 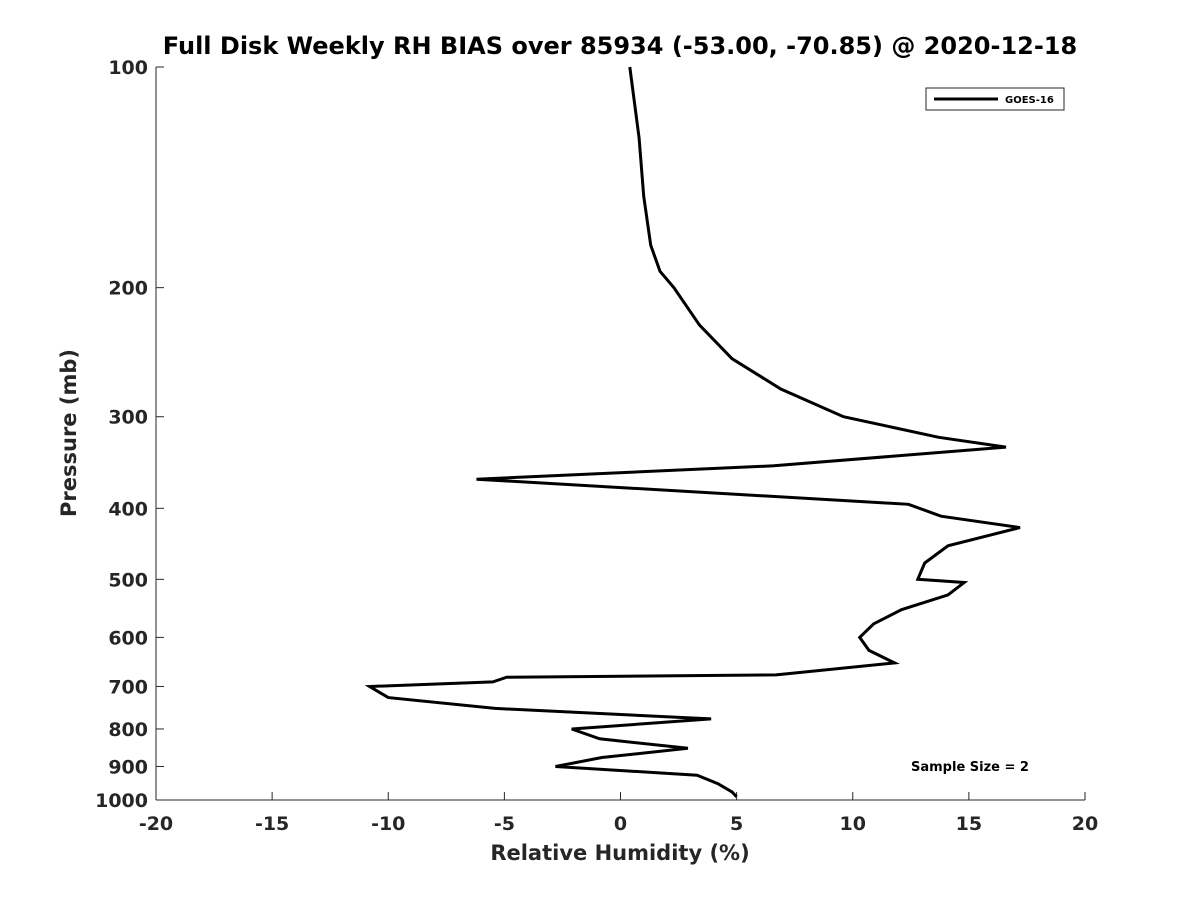 I want to click on x-tick-label: -20, so click(x=156, y=824).